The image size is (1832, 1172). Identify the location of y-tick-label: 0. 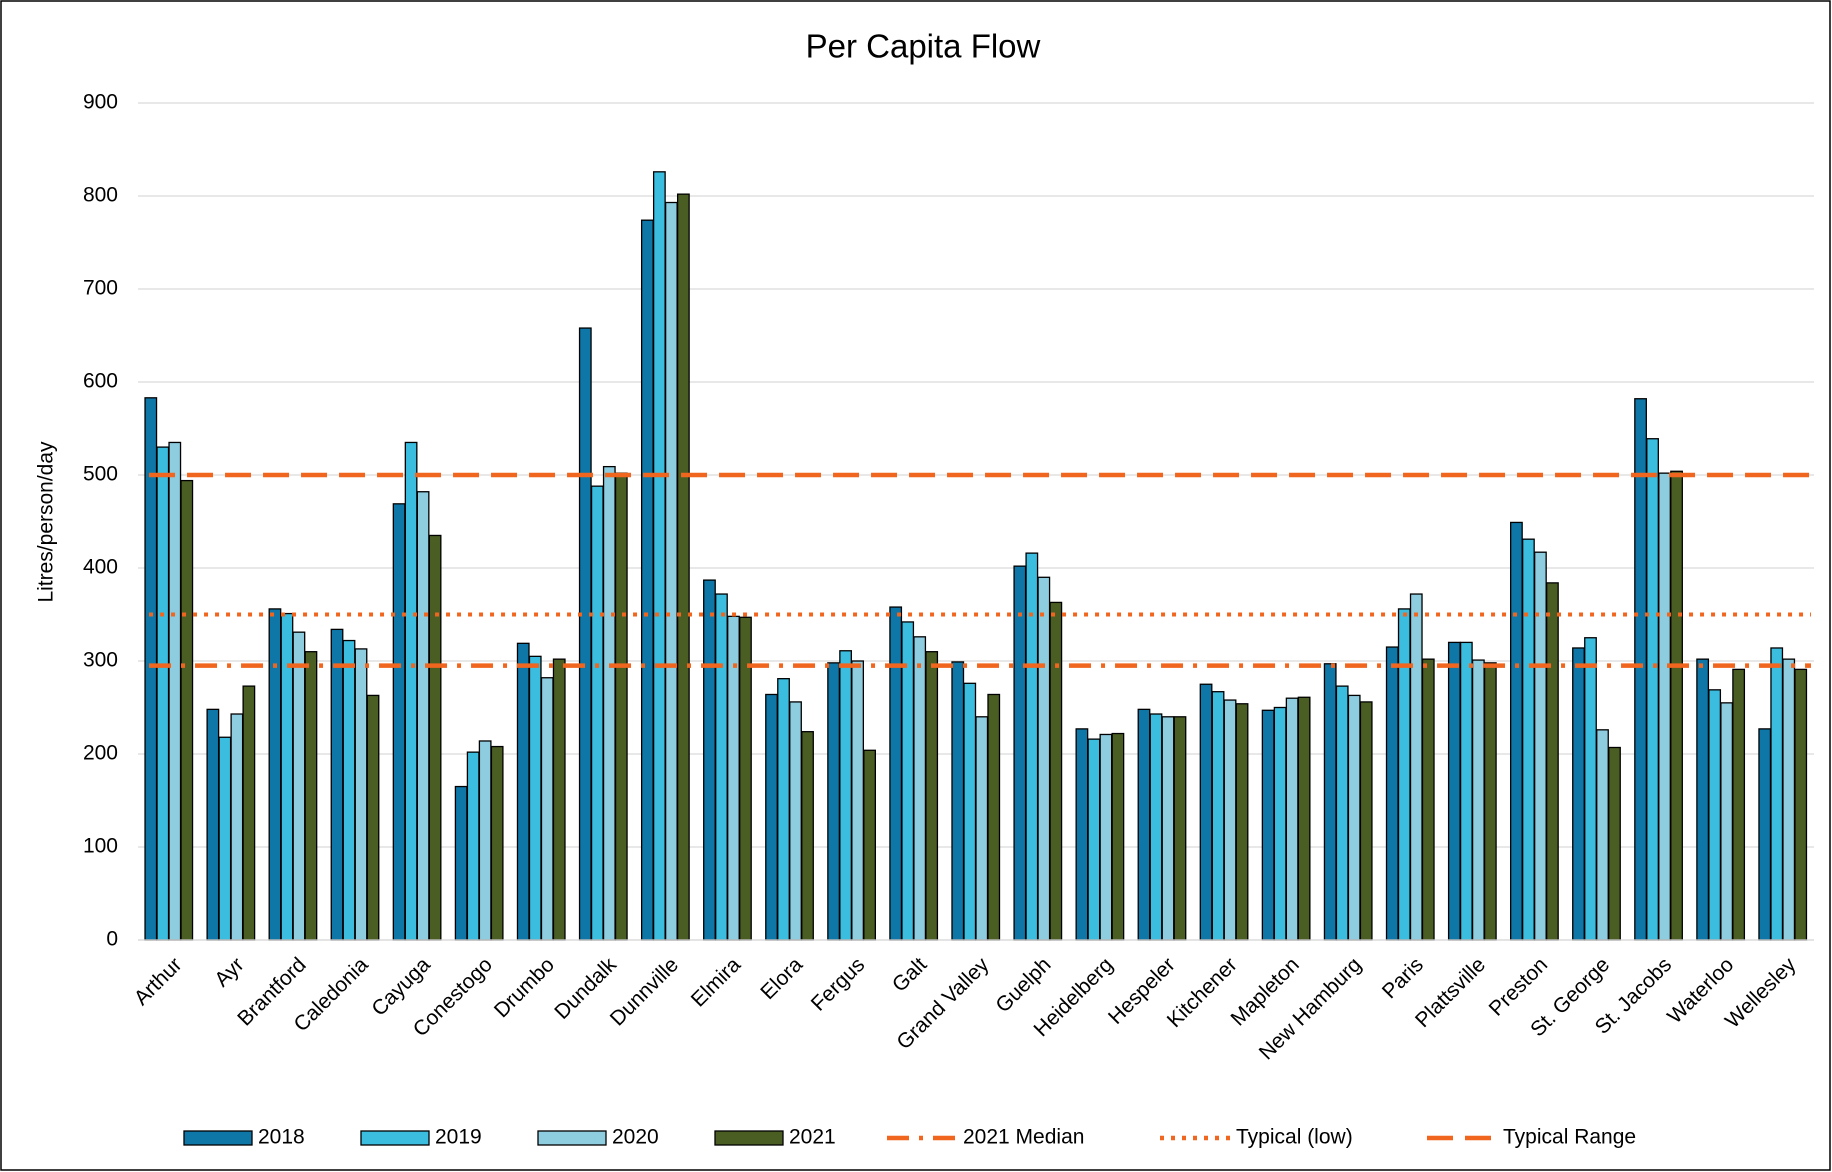
(112, 939).